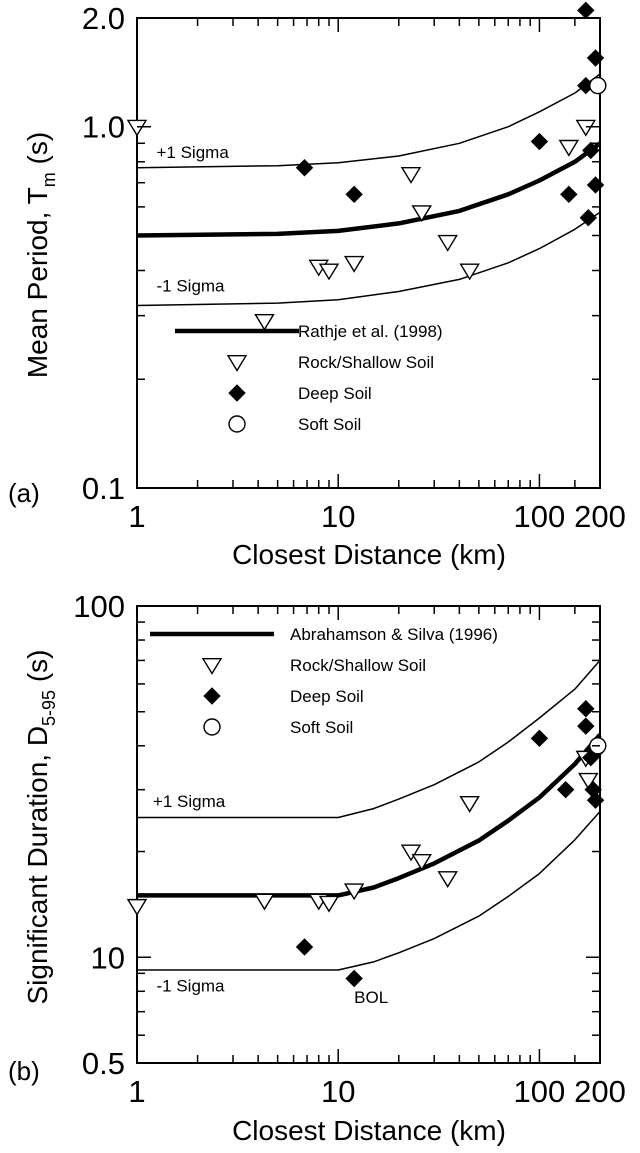  Describe the element at coordinates (394, 634) in the screenshot. I see `legend-label: Abrahamson & Silva (1996)` at that location.